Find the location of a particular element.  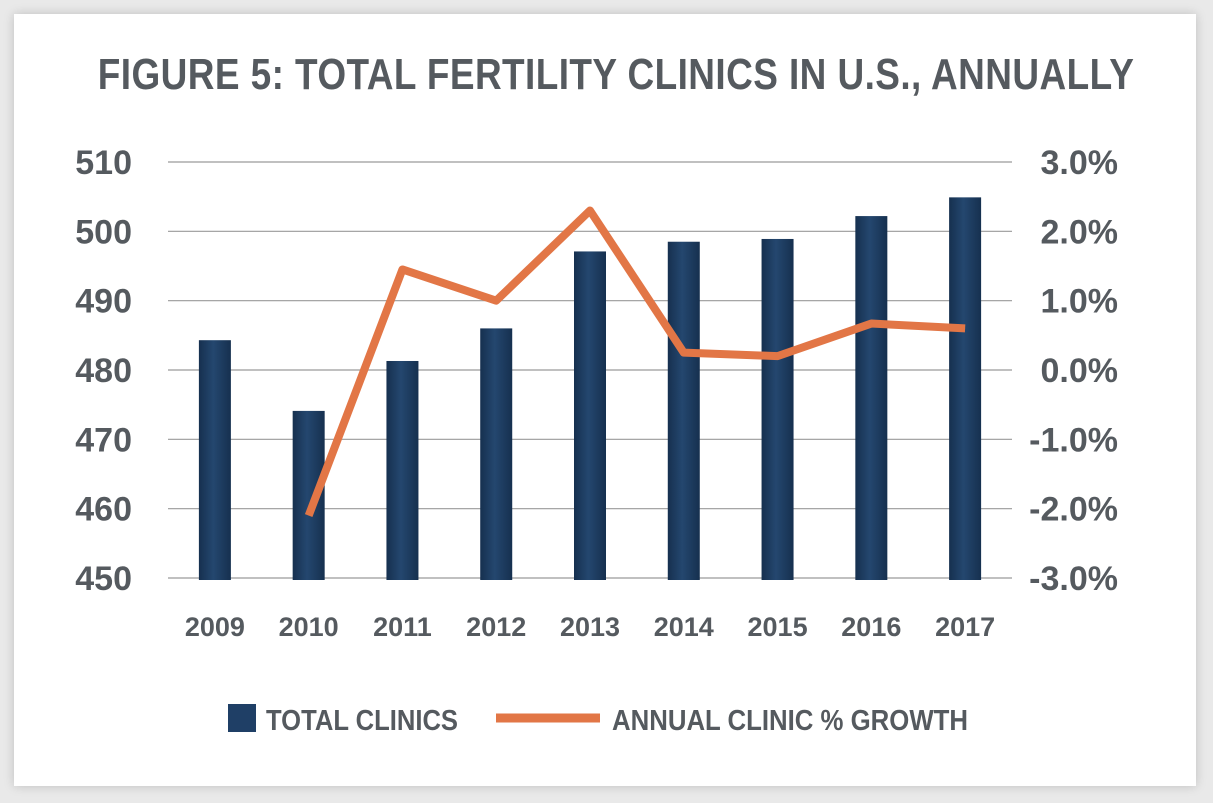

right-axis-tick-label: 2.0% is located at coordinates (1080, 232).